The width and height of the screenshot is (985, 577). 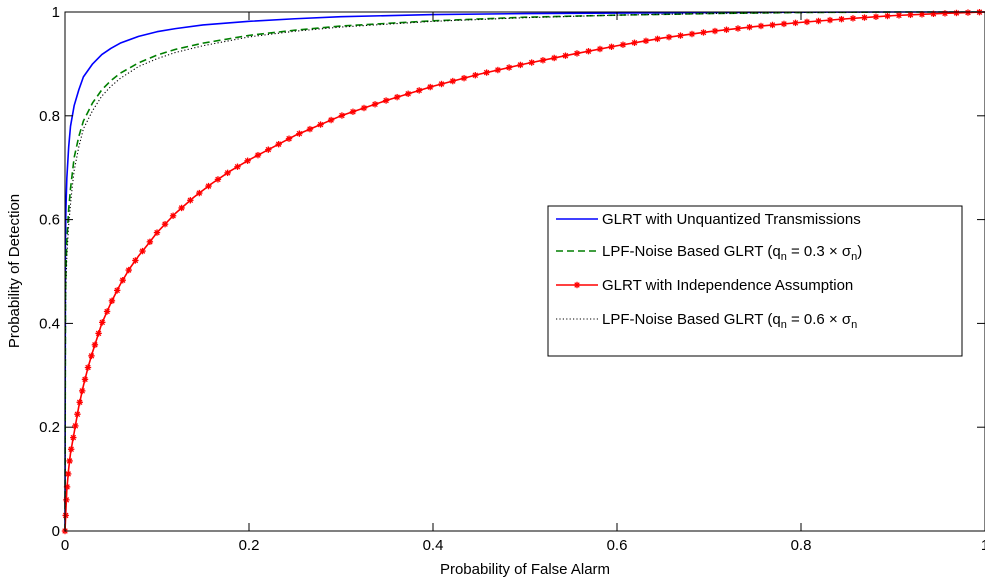 What do you see at coordinates (617, 545) in the screenshot?
I see `x-tick-label: 0.6` at bounding box center [617, 545].